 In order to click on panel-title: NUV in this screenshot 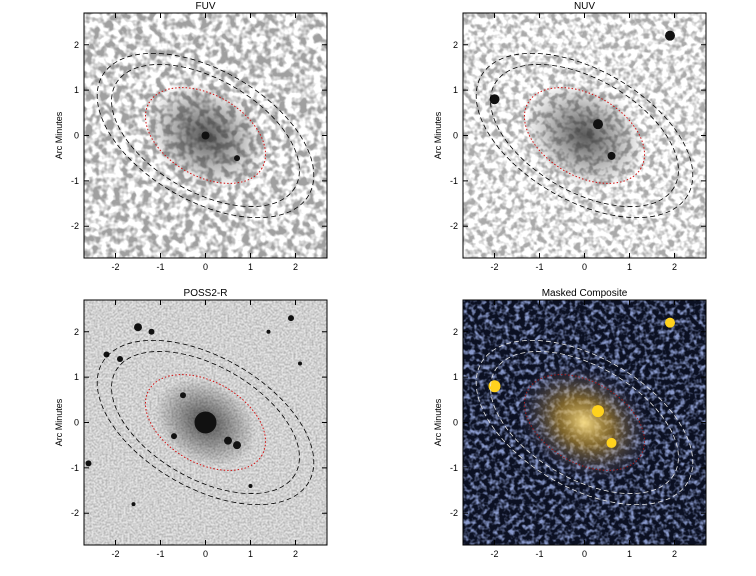, I will do `click(584, 6)`.